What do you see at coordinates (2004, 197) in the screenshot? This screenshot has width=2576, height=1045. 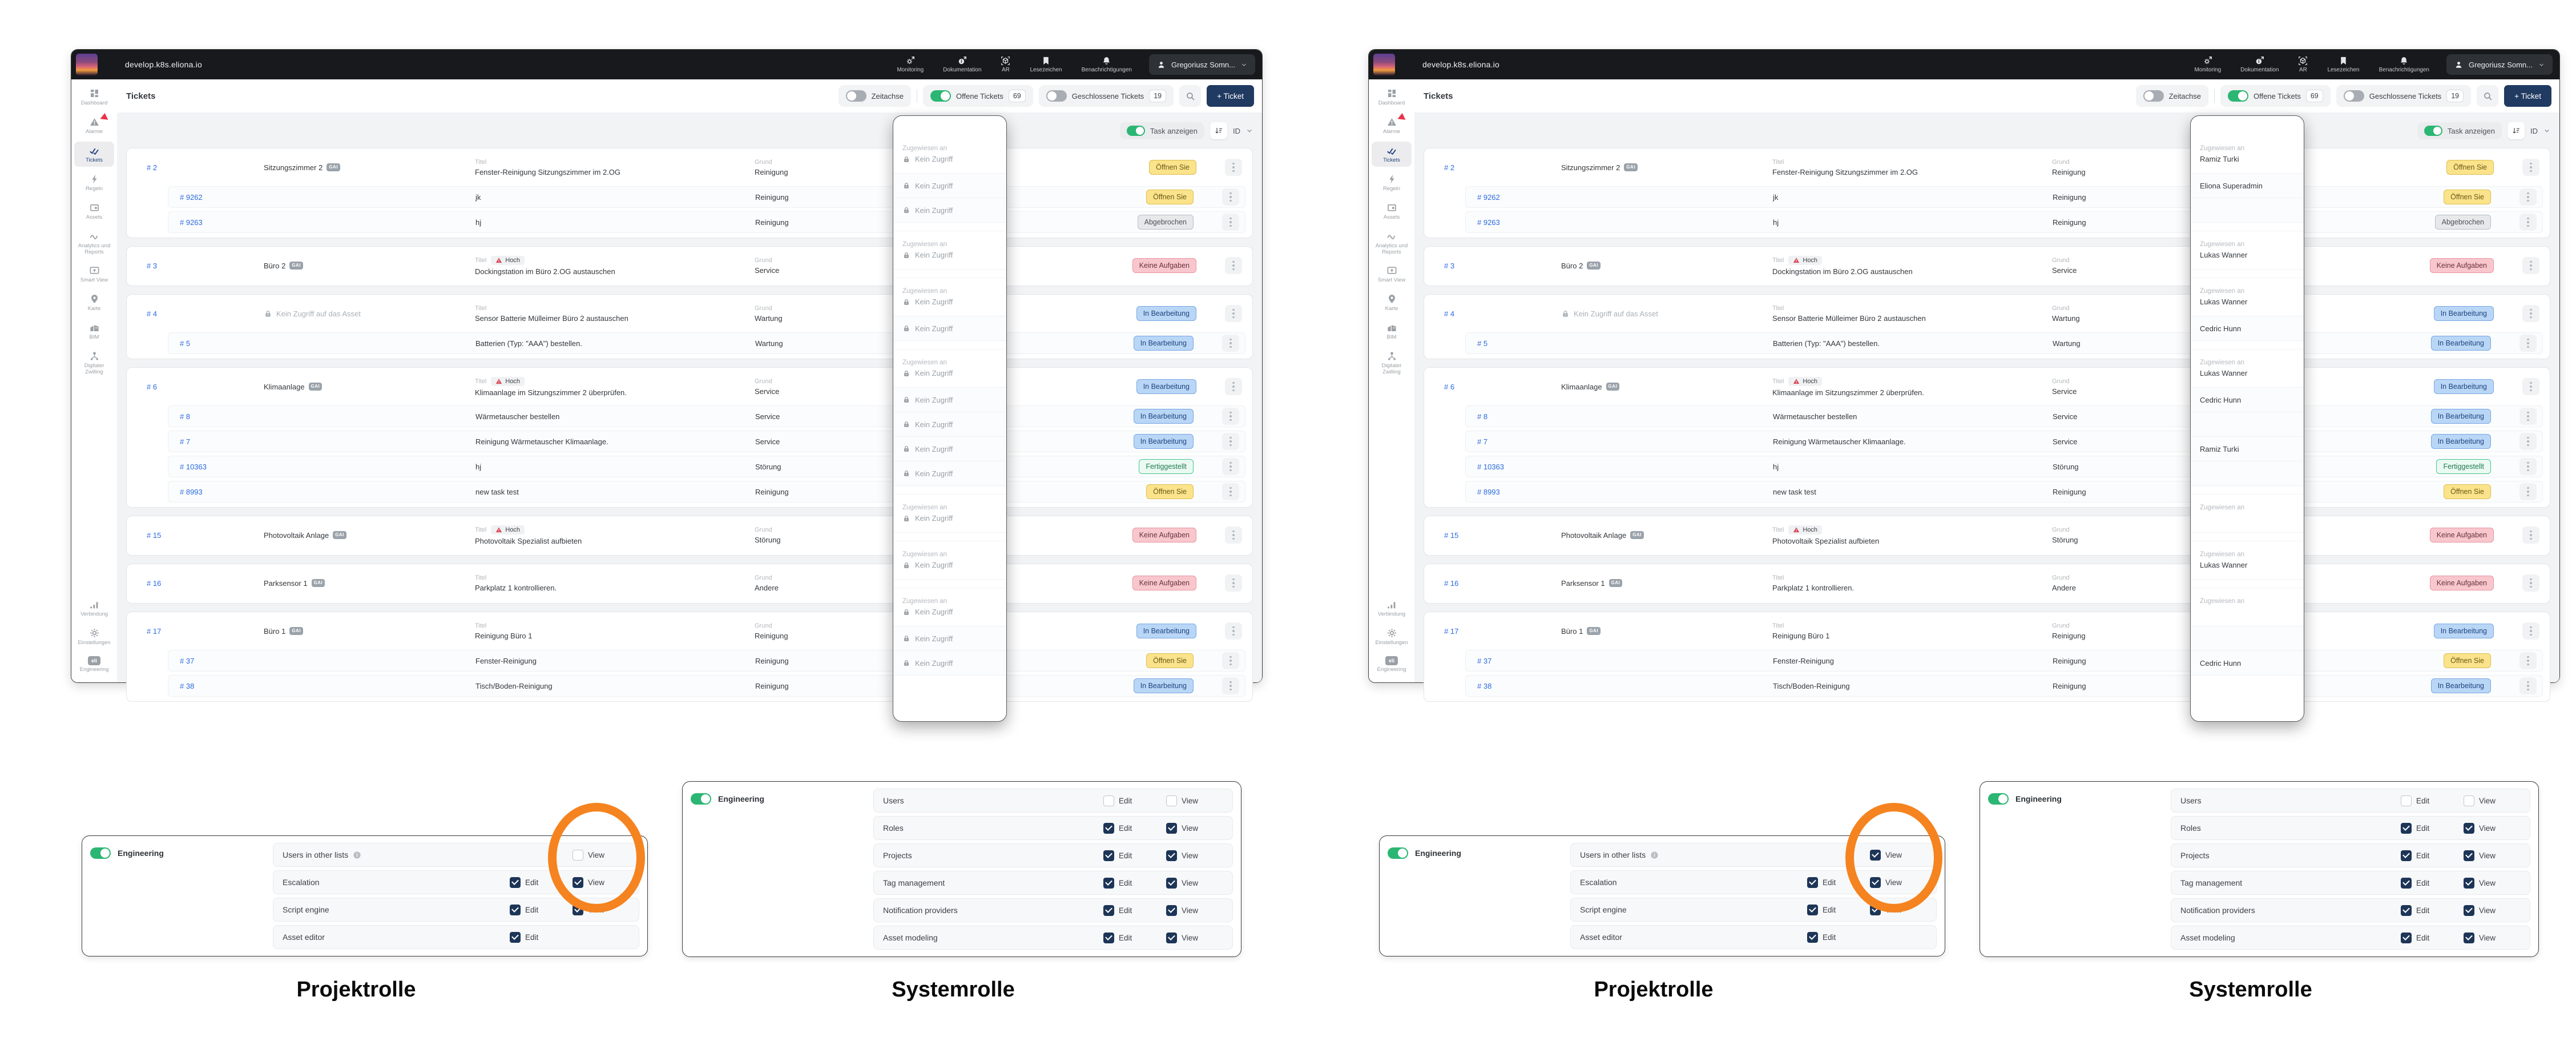 I see `subtask-row: # 9262 jk Reinigung Öffnen Sie` at bounding box center [2004, 197].